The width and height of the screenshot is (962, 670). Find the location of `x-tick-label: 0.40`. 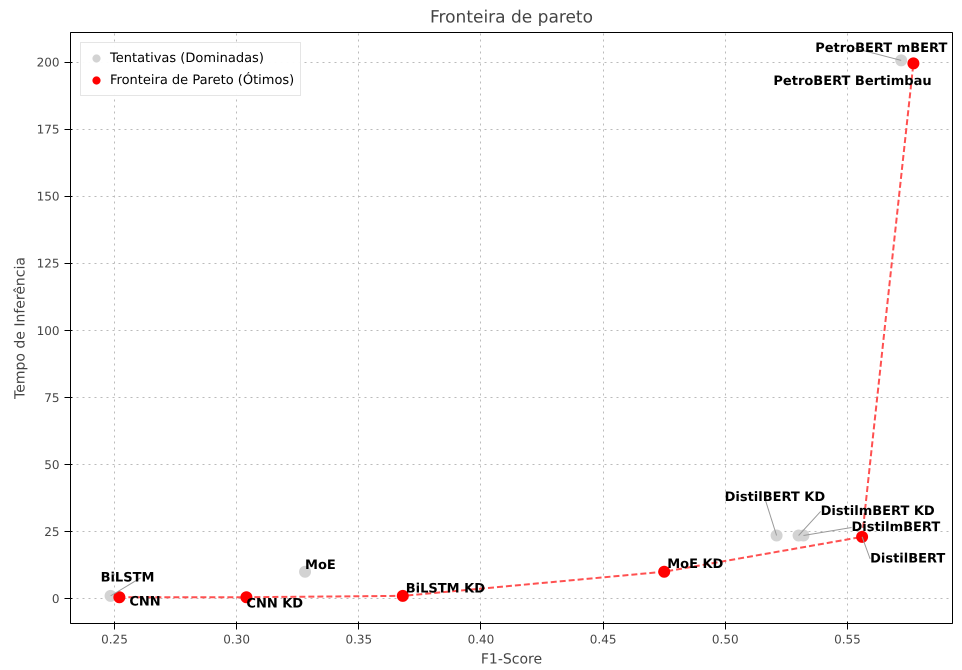

x-tick-label: 0.40 is located at coordinates (481, 639).